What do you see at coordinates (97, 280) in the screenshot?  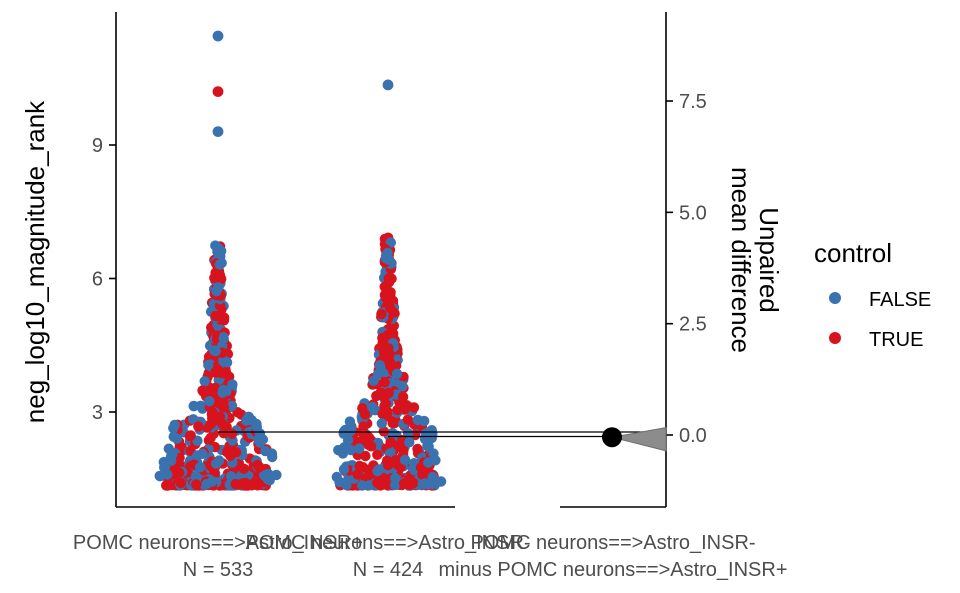 I see `left-tick-label: 6` at bounding box center [97, 280].